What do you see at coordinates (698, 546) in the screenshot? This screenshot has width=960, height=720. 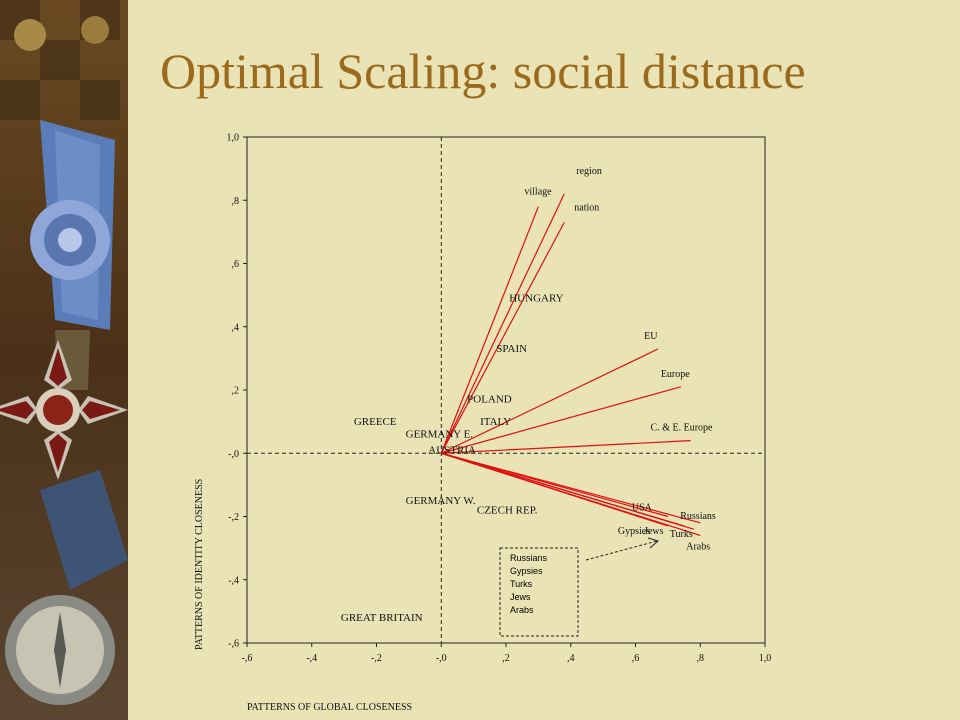 I see `vector-label: Arabs` at bounding box center [698, 546].